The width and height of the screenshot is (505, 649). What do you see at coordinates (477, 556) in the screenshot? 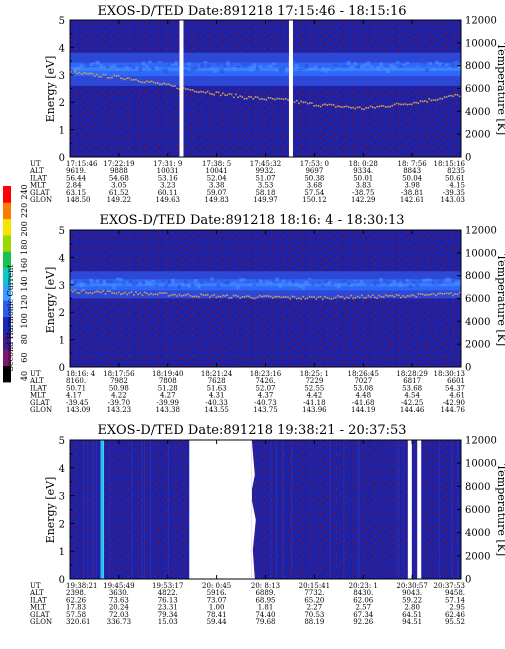
I see `y2-tick-label: 2000` at bounding box center [477, 556].